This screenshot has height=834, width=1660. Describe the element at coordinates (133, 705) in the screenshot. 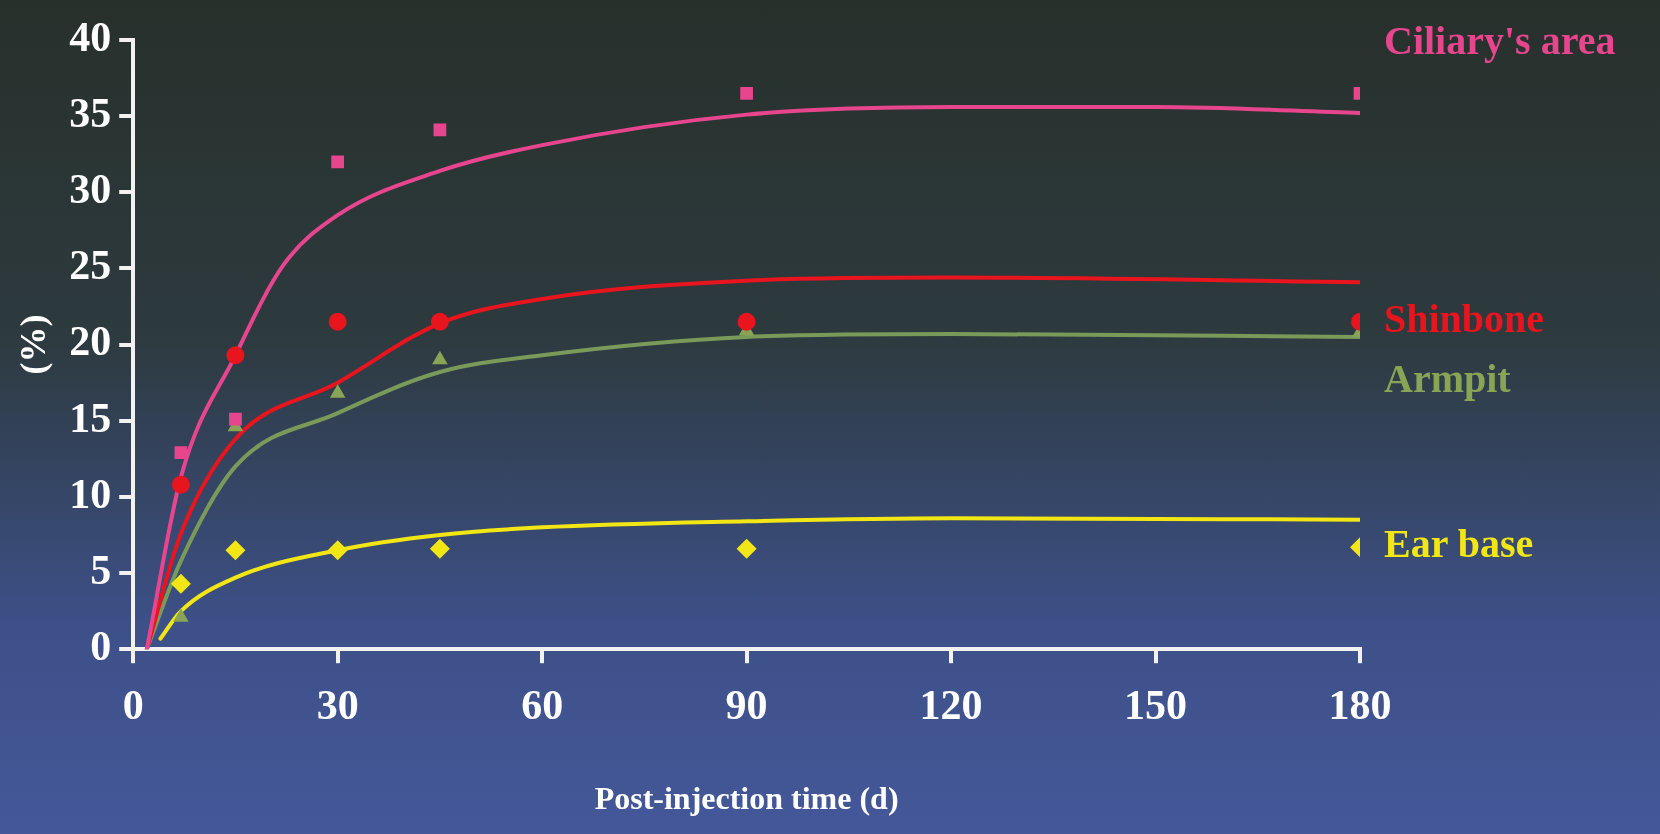

I see `x-tick-label: 0` at that location.